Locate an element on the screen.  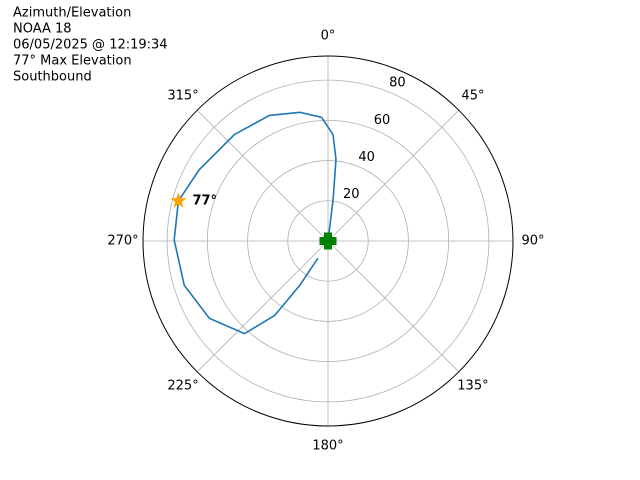
angle-tick-label: 180° is located at coordinates (327, 446).